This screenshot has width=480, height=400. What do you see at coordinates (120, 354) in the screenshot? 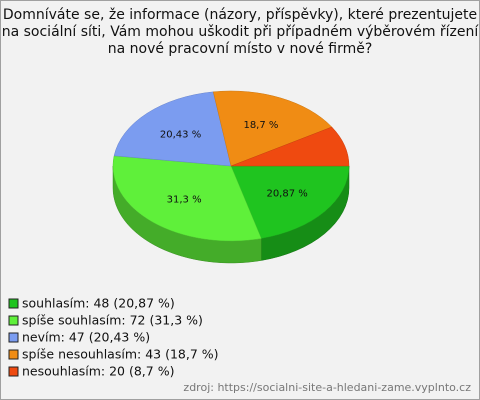
I see `legend-label: spíše nesouhlasím: 43 (18,7 %)` at bounding box center [120, 354].